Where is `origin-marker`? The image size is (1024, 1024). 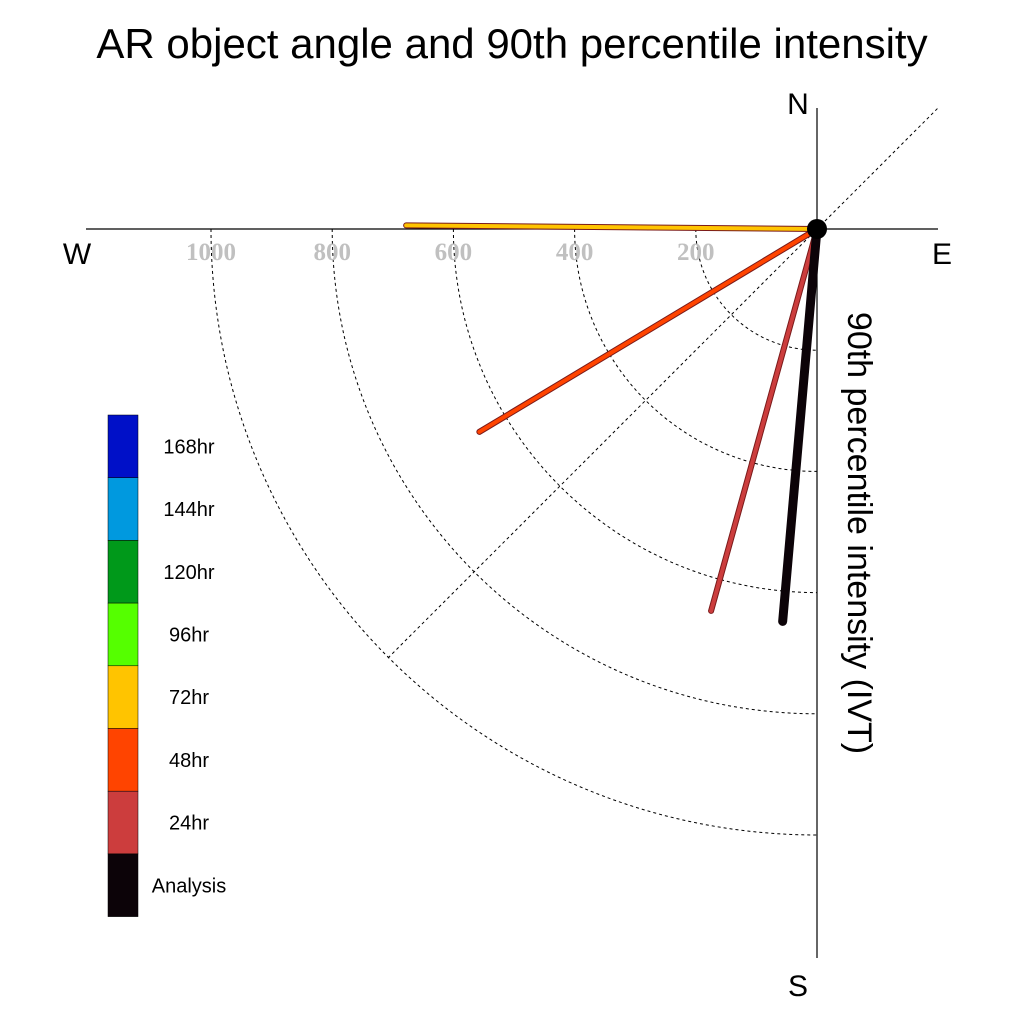
origin-marker is located at coordinates (817, 229).